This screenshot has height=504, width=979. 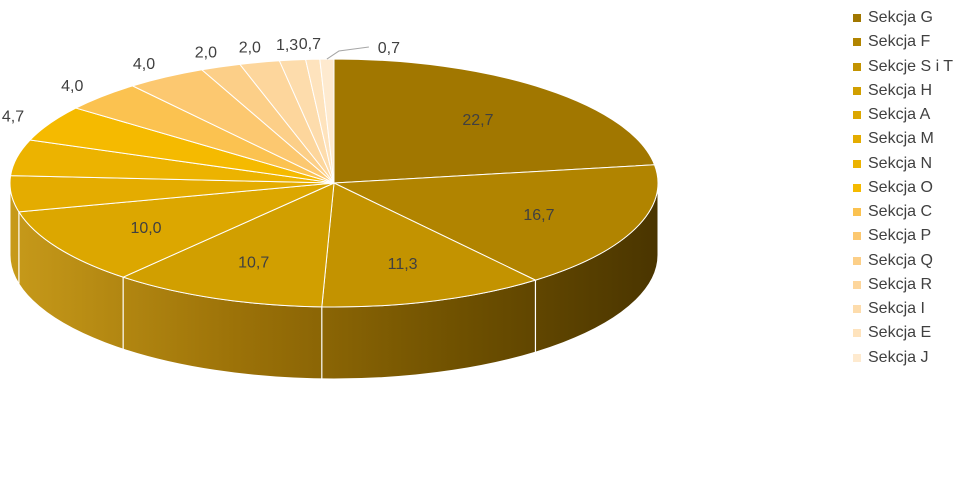 I want to click on legend-item: Sekcja J, so click(x=903, y=358).